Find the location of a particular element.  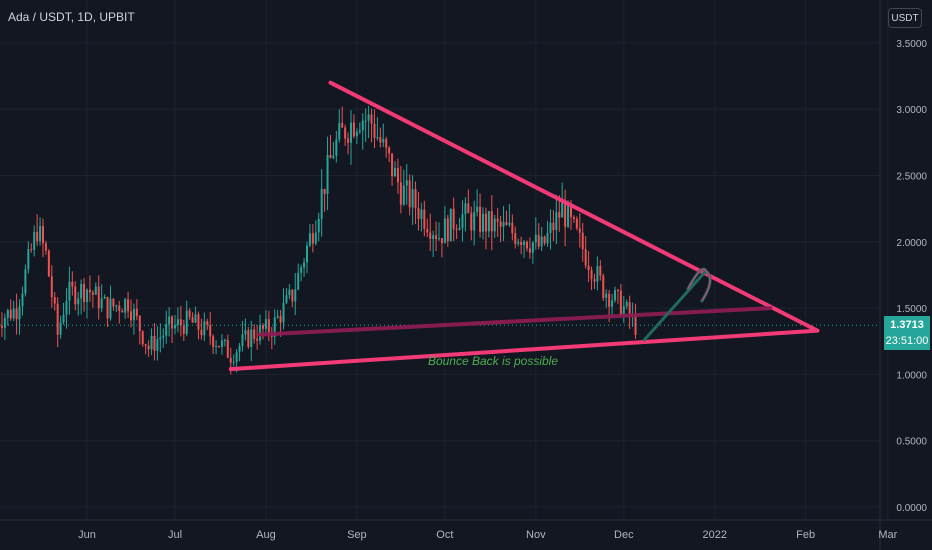

time-tick-label: Nov is located at coordinates (536, 535).